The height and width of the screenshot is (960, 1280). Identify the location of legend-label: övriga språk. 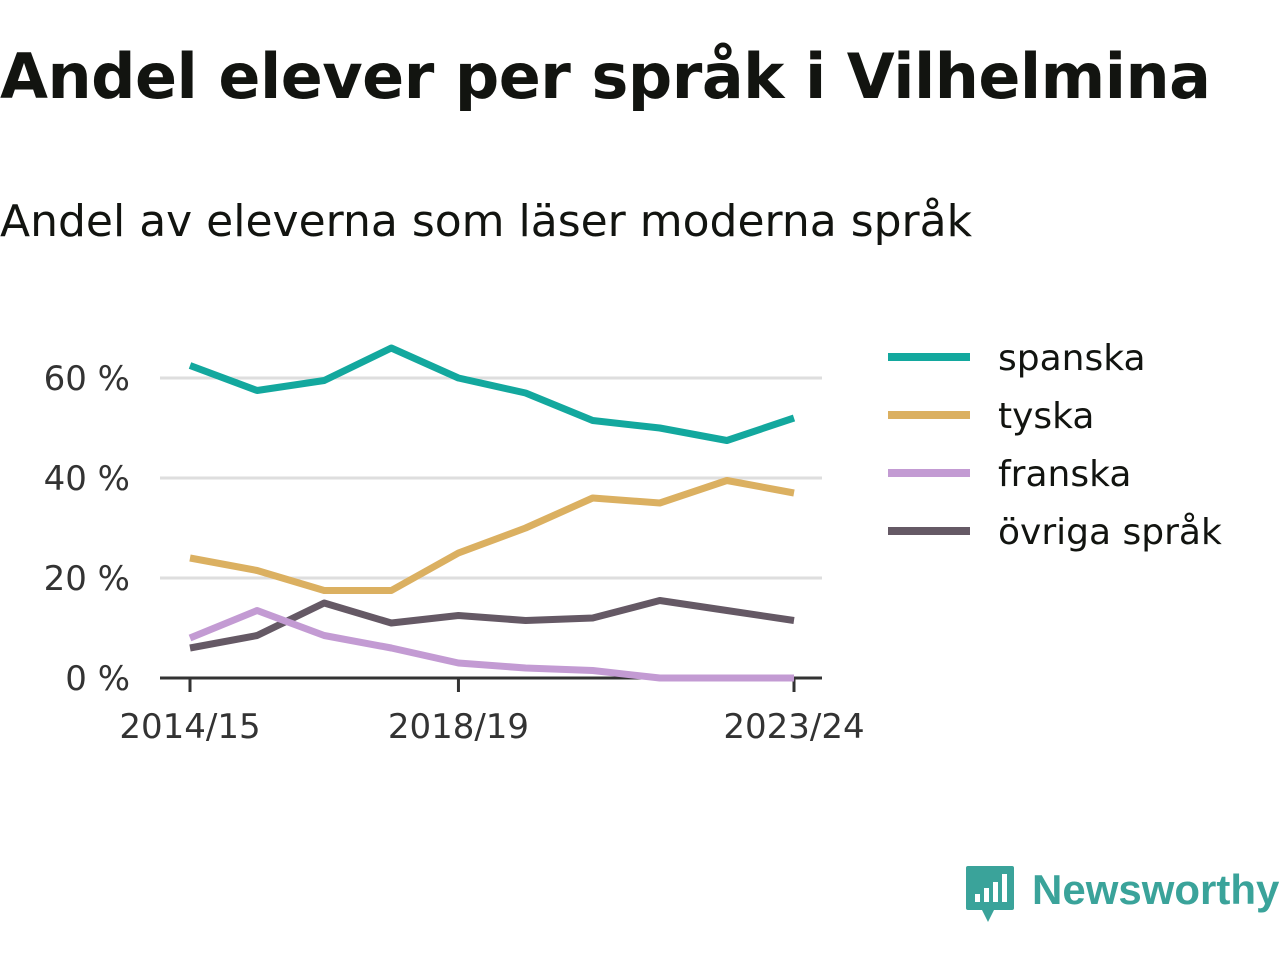
(1110, 532).